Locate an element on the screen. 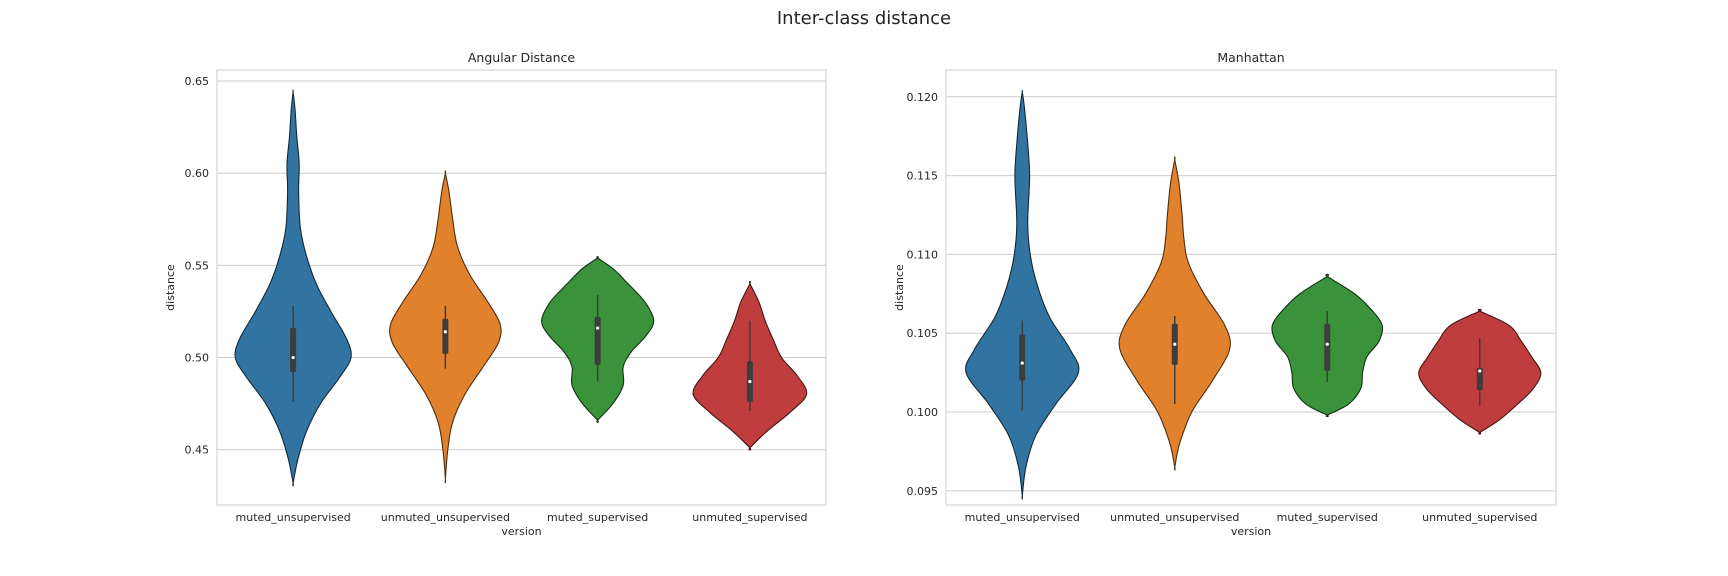 The width and height of the screenshot is (1728, 576). figure-title: Inter-class distance is located at coordinates (864, 18).